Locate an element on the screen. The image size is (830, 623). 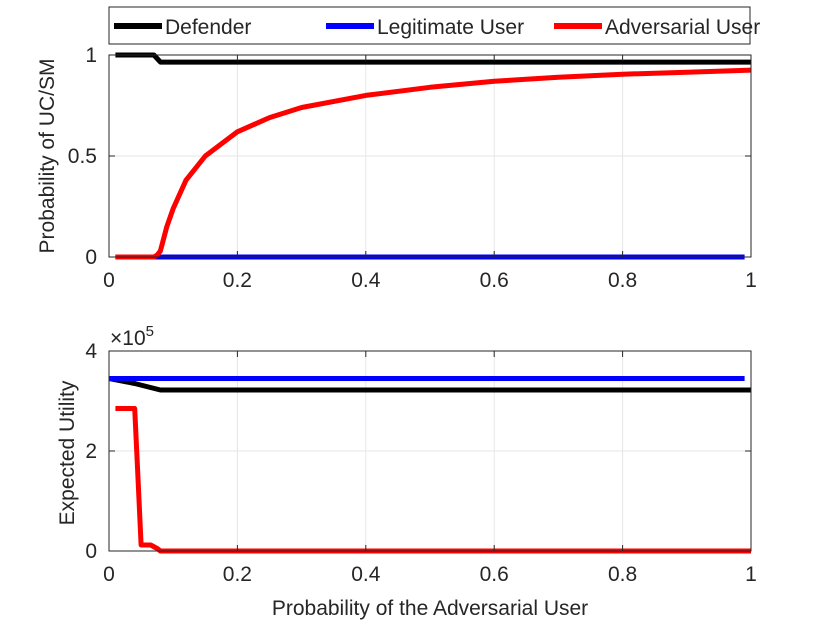
bottom-y-tick-label: 4 is located at coordinates (91, 351).